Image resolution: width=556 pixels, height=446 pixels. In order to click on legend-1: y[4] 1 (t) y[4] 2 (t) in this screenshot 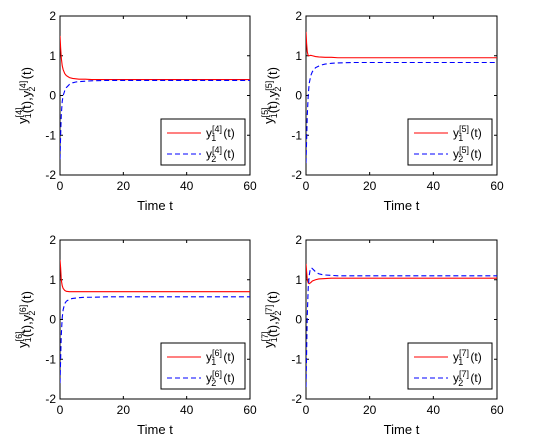, I will do `click(203, 142)`.